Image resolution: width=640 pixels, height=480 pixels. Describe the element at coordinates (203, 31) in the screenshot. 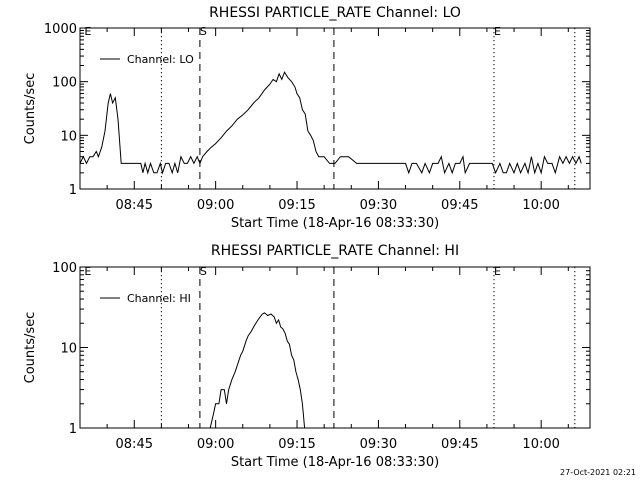

I see `lo-time-marker-label: S` at that location.